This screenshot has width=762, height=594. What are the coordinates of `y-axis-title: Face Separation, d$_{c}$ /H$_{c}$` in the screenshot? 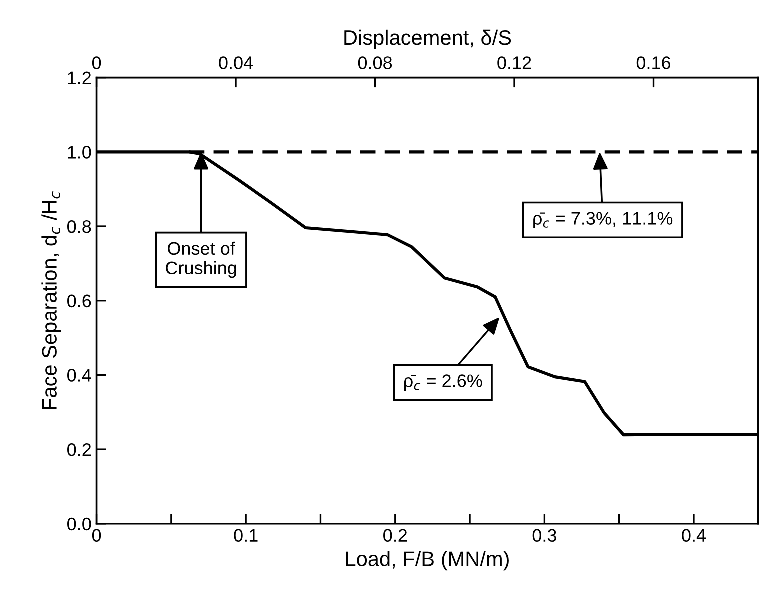 It's located at (52, 301).